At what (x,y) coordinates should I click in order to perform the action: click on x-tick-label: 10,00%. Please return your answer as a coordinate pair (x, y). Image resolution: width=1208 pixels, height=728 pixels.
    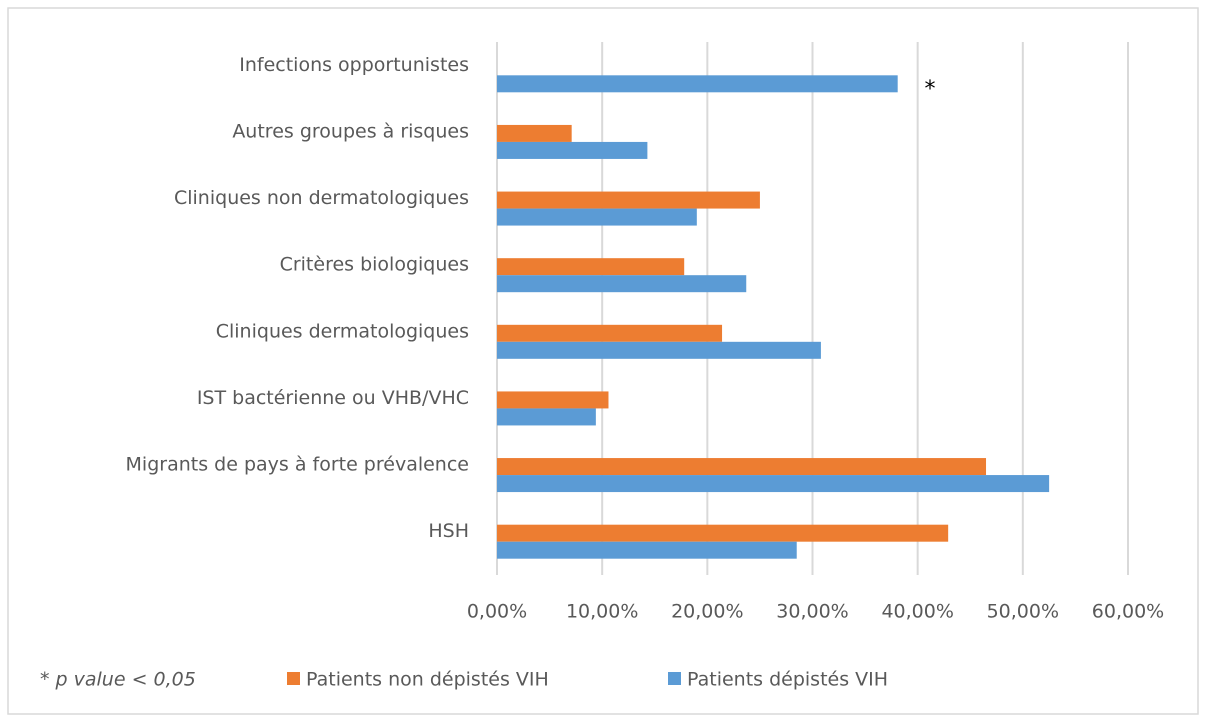
    Looking at the image, I should click on (602, 612).